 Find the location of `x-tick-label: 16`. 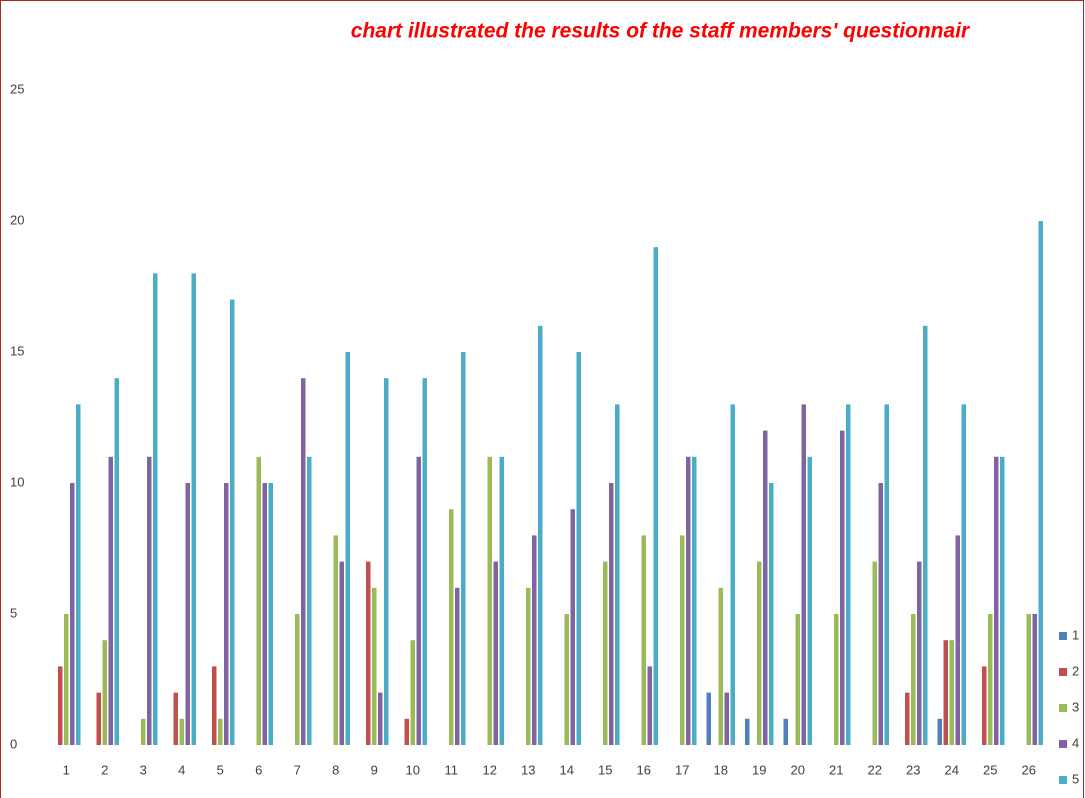

x-tick-label: 16 is located at coordinates (644, 769).